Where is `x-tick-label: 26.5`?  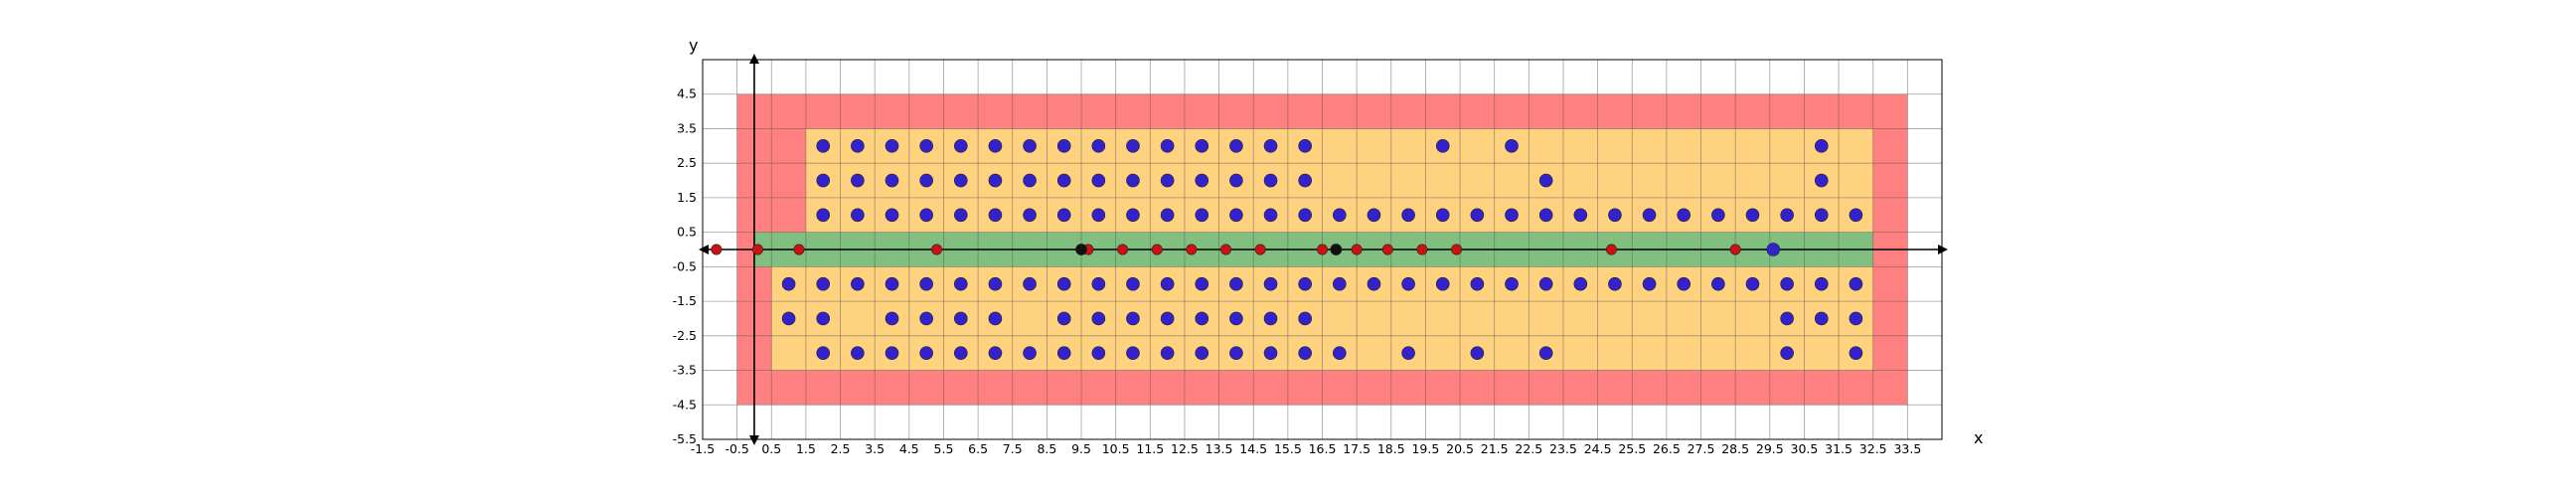
x-tick-label: 26.5 is located at coordinates (1667, 448).